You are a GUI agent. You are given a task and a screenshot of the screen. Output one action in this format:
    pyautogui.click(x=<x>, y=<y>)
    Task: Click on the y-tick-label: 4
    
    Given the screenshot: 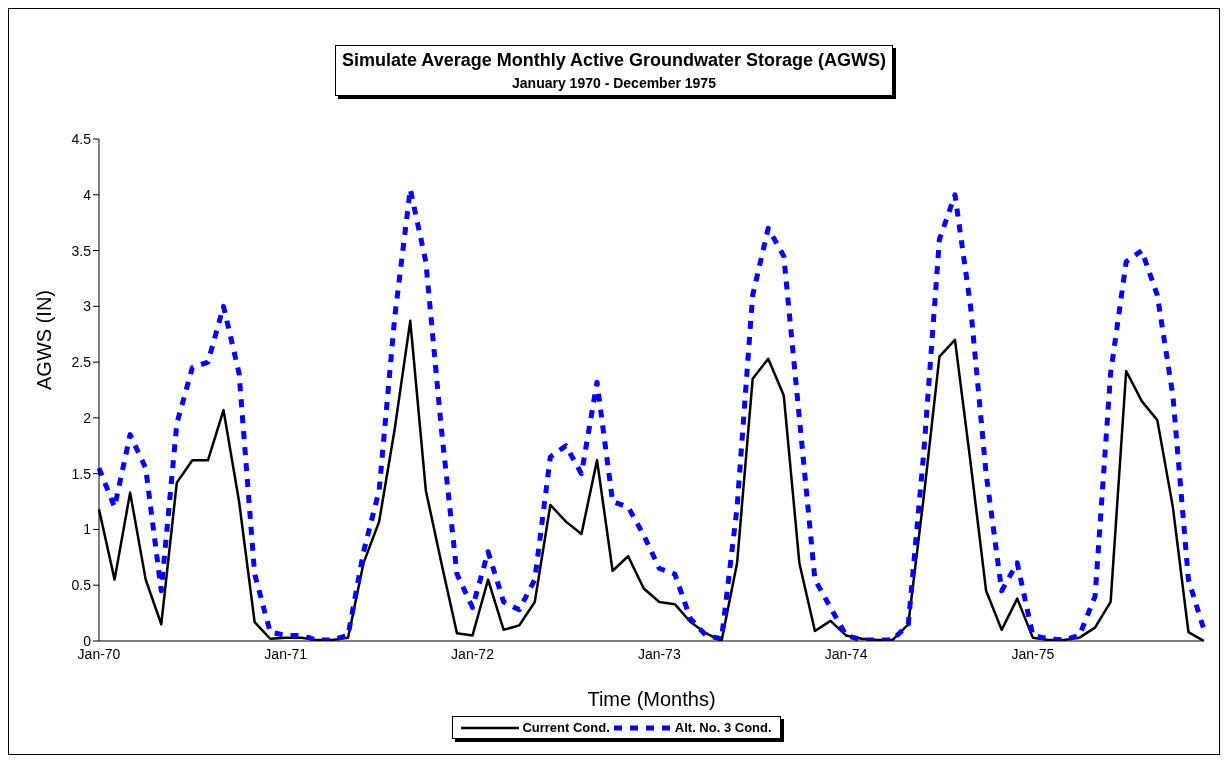 What is the action you would take?
    pyautogui.click(x=87, y=194)
    